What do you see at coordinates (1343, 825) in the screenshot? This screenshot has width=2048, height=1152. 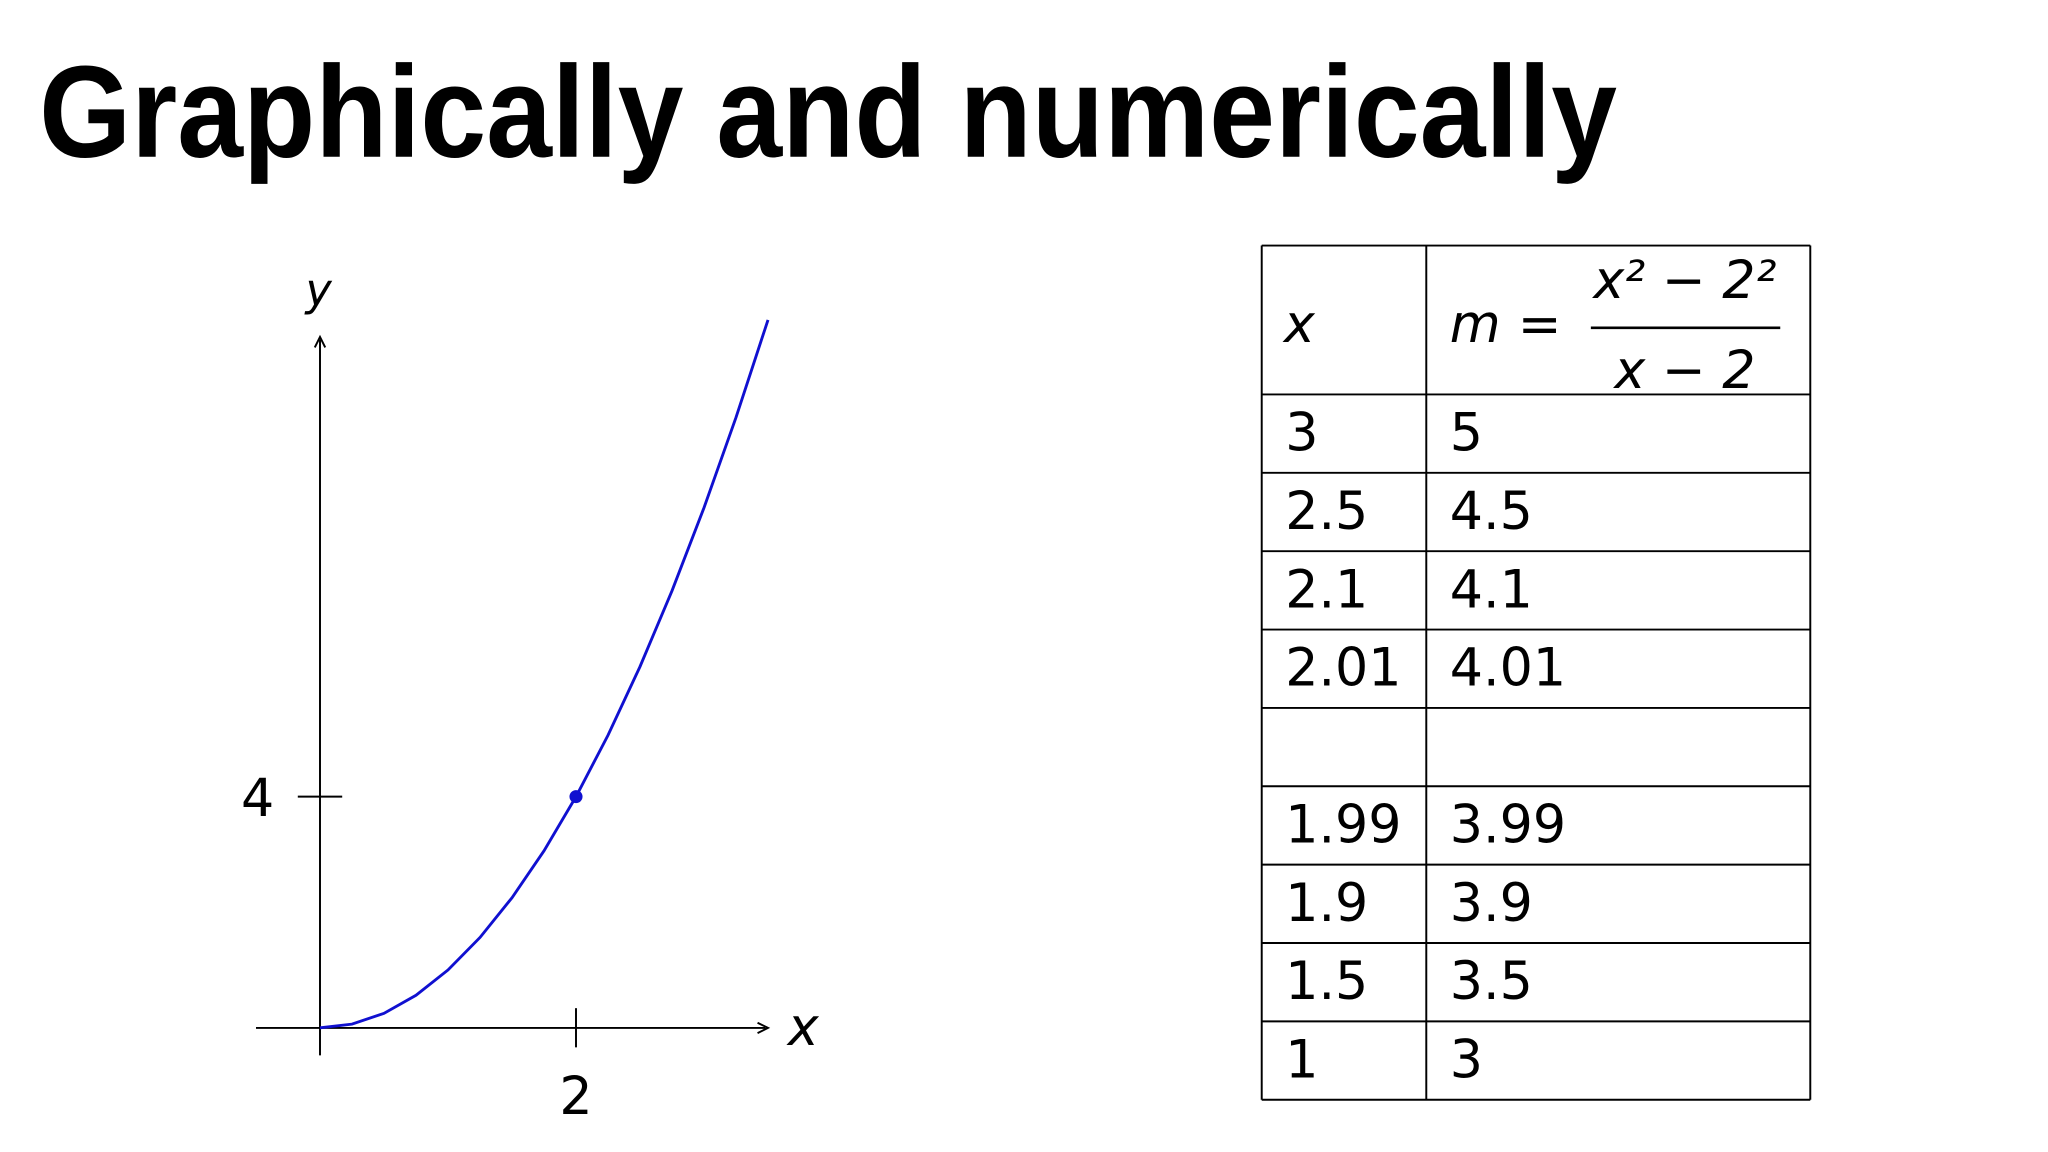 I see `table-cell: 1.99` at bounding box center [1343, 825].